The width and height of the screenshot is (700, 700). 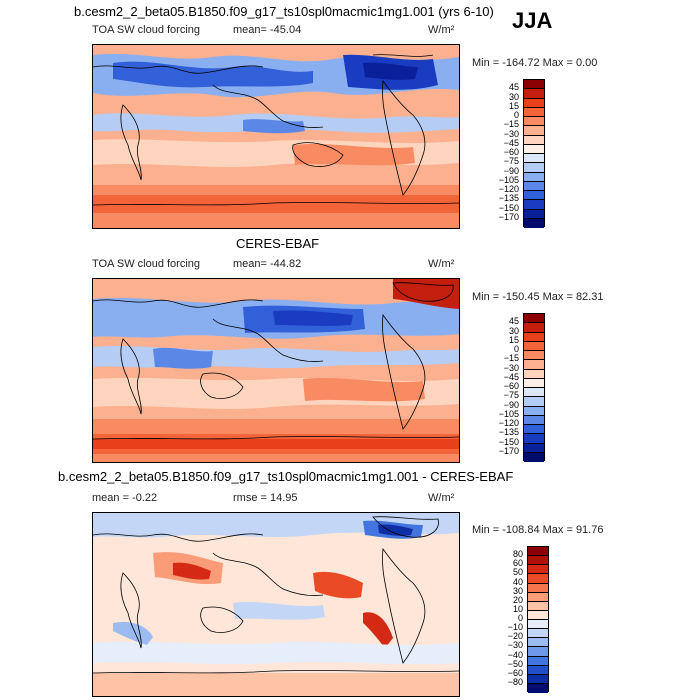 I want to click on panel2-title: CERES-EBAF, so click(x=278, y=243).